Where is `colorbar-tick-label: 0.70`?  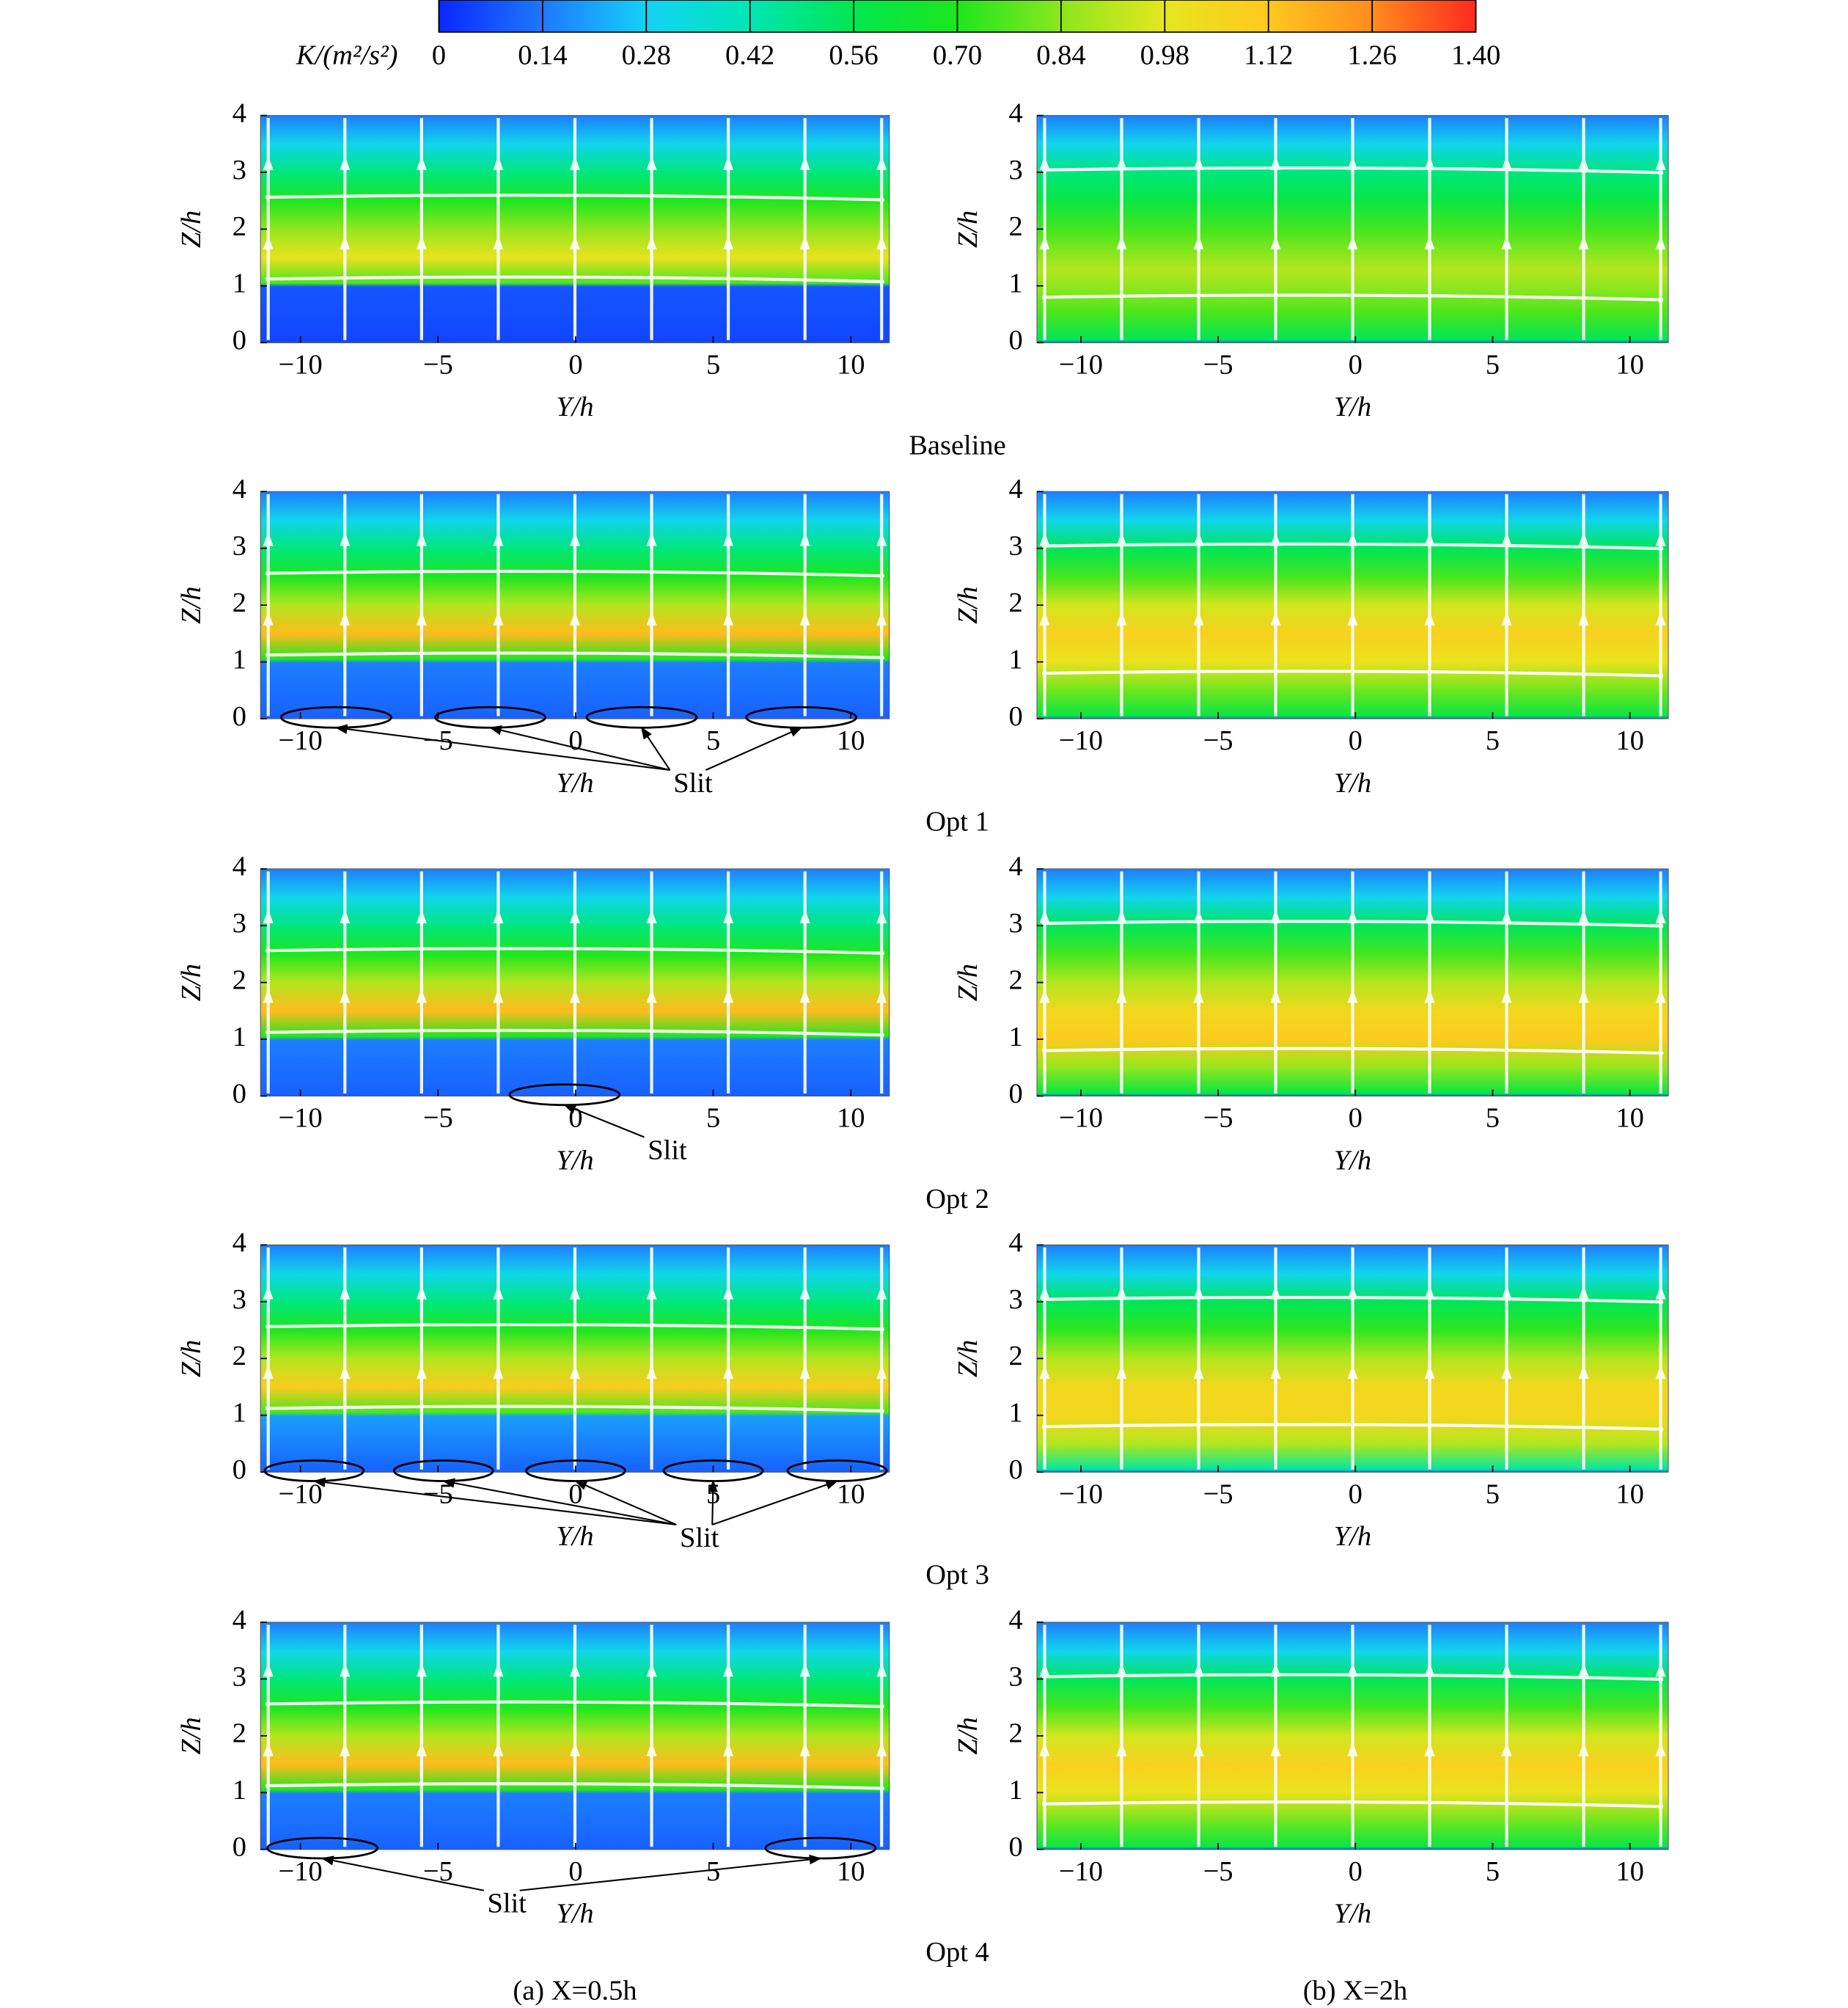
colorbar-tick-label: 0.70 is located at coordinates (957, 55).